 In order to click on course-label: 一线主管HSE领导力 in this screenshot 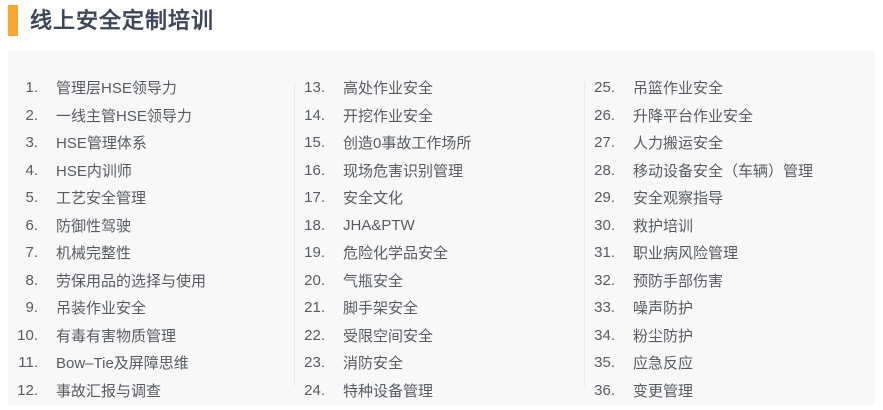, I will do `click(124, 116)`.